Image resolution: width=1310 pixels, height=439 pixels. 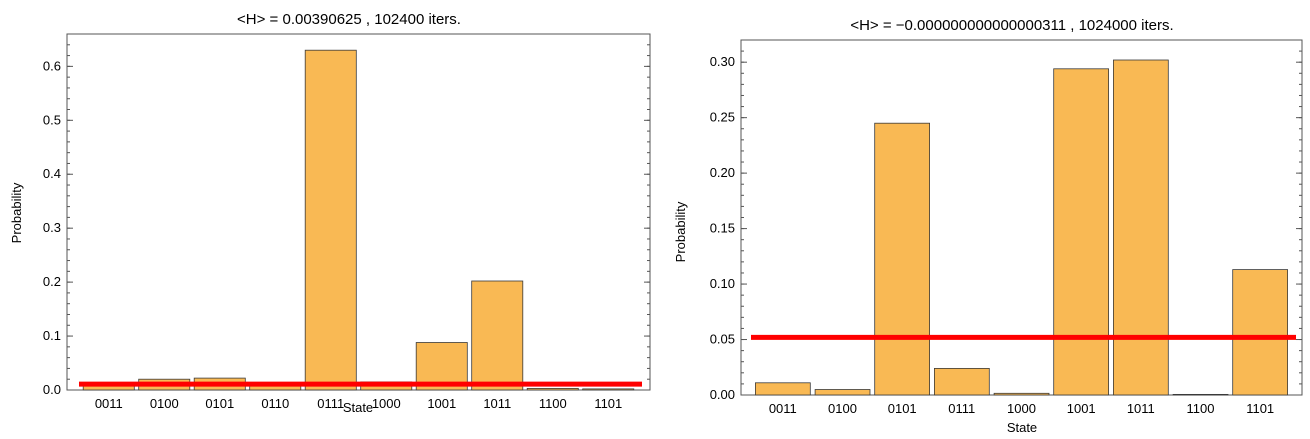 What do you see at coordinates (722, 339) in the screenshot?
I see `y-tick-label: 0.05` at bounding box center [722, 339].